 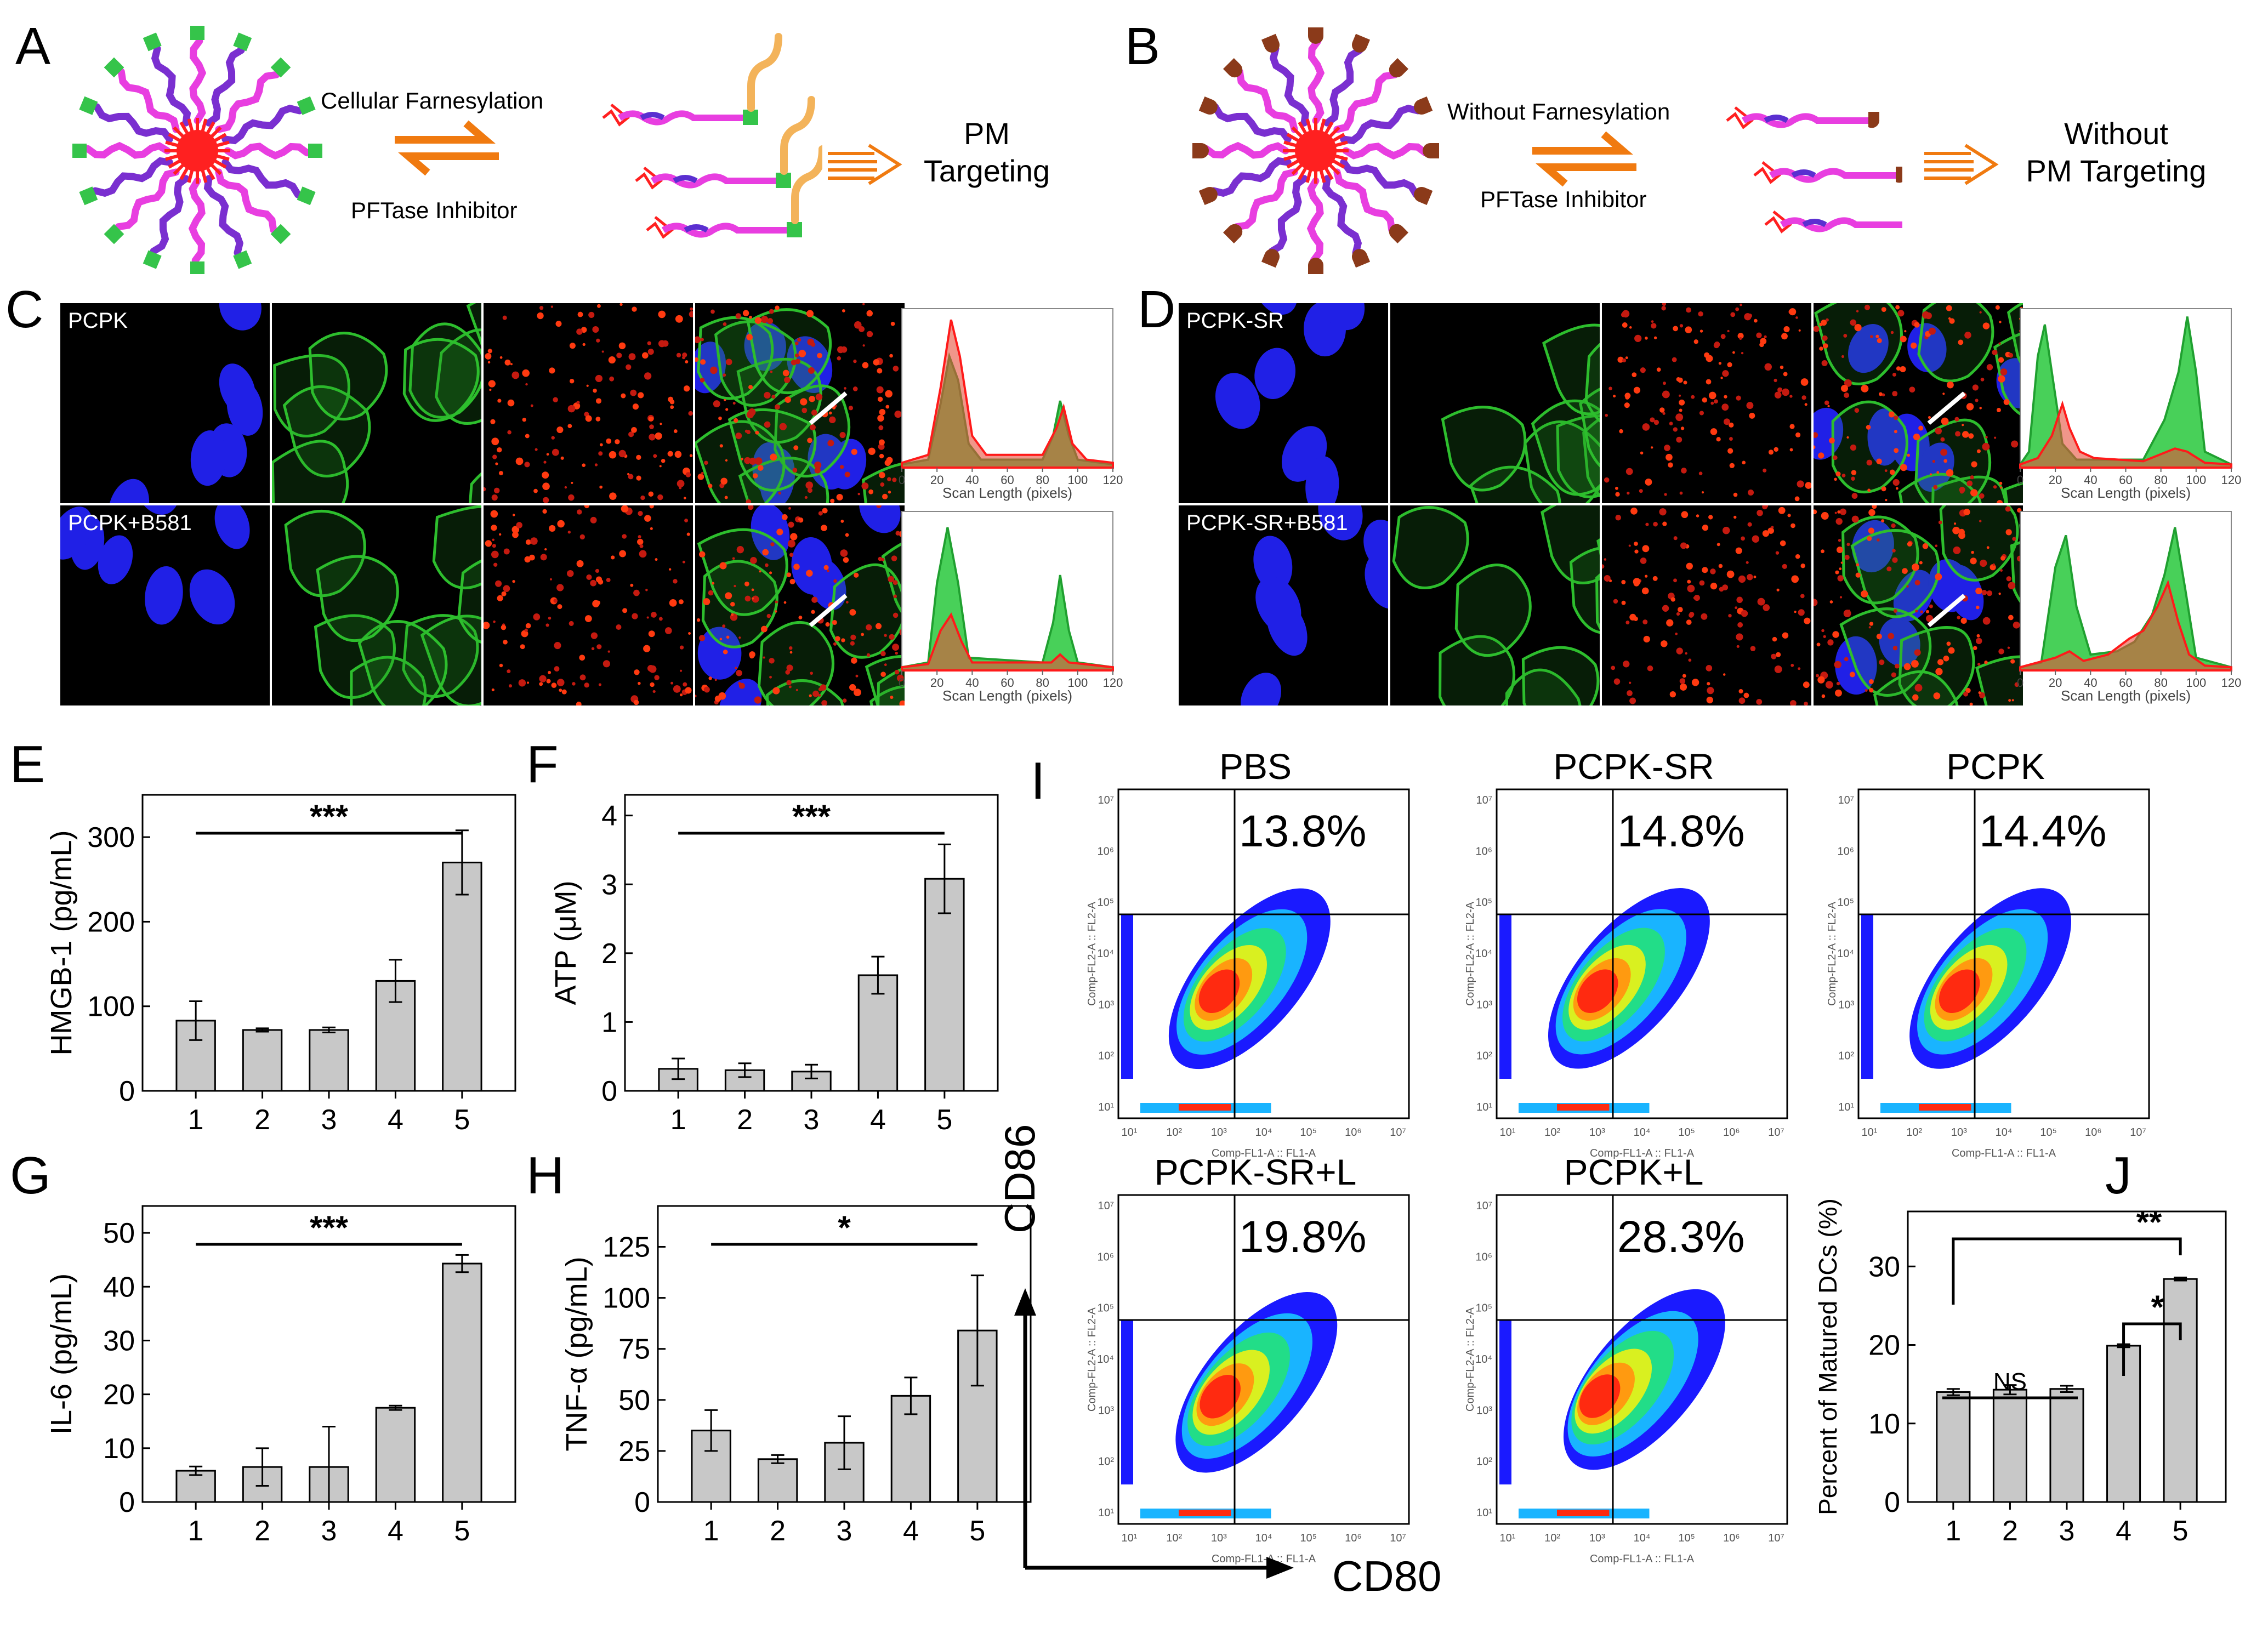 I want to click on flow-x-tick: 10⁷, so click(x=1398, y=1132).